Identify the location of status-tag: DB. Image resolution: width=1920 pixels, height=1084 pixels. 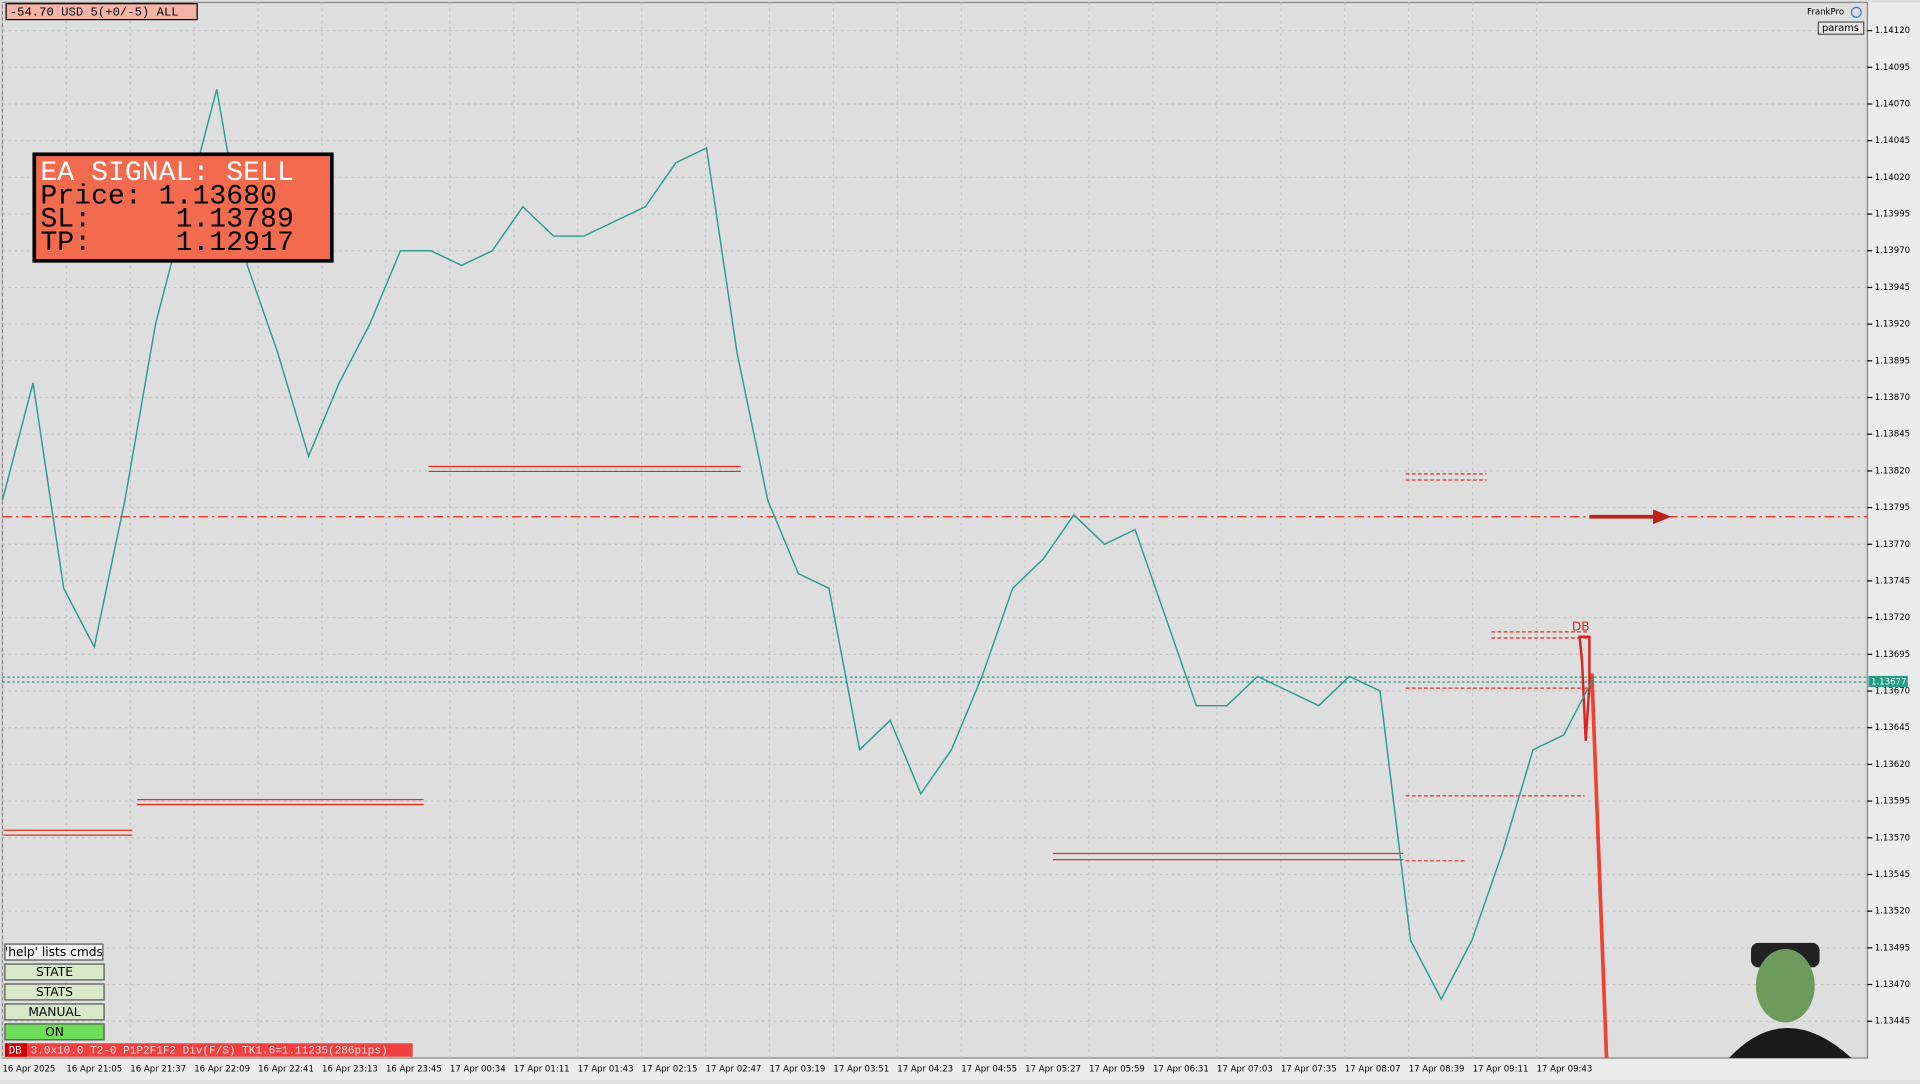
(16, 1052).